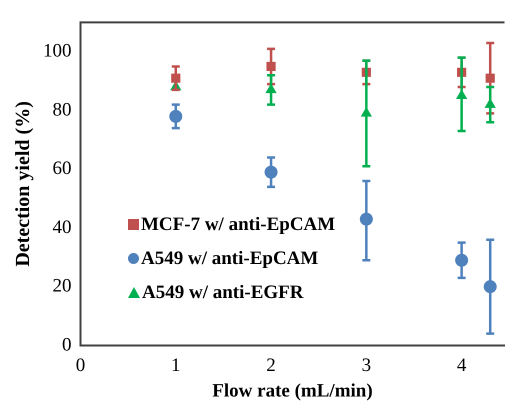  I want to click on y-tick-label: 40, so click(62, 227).